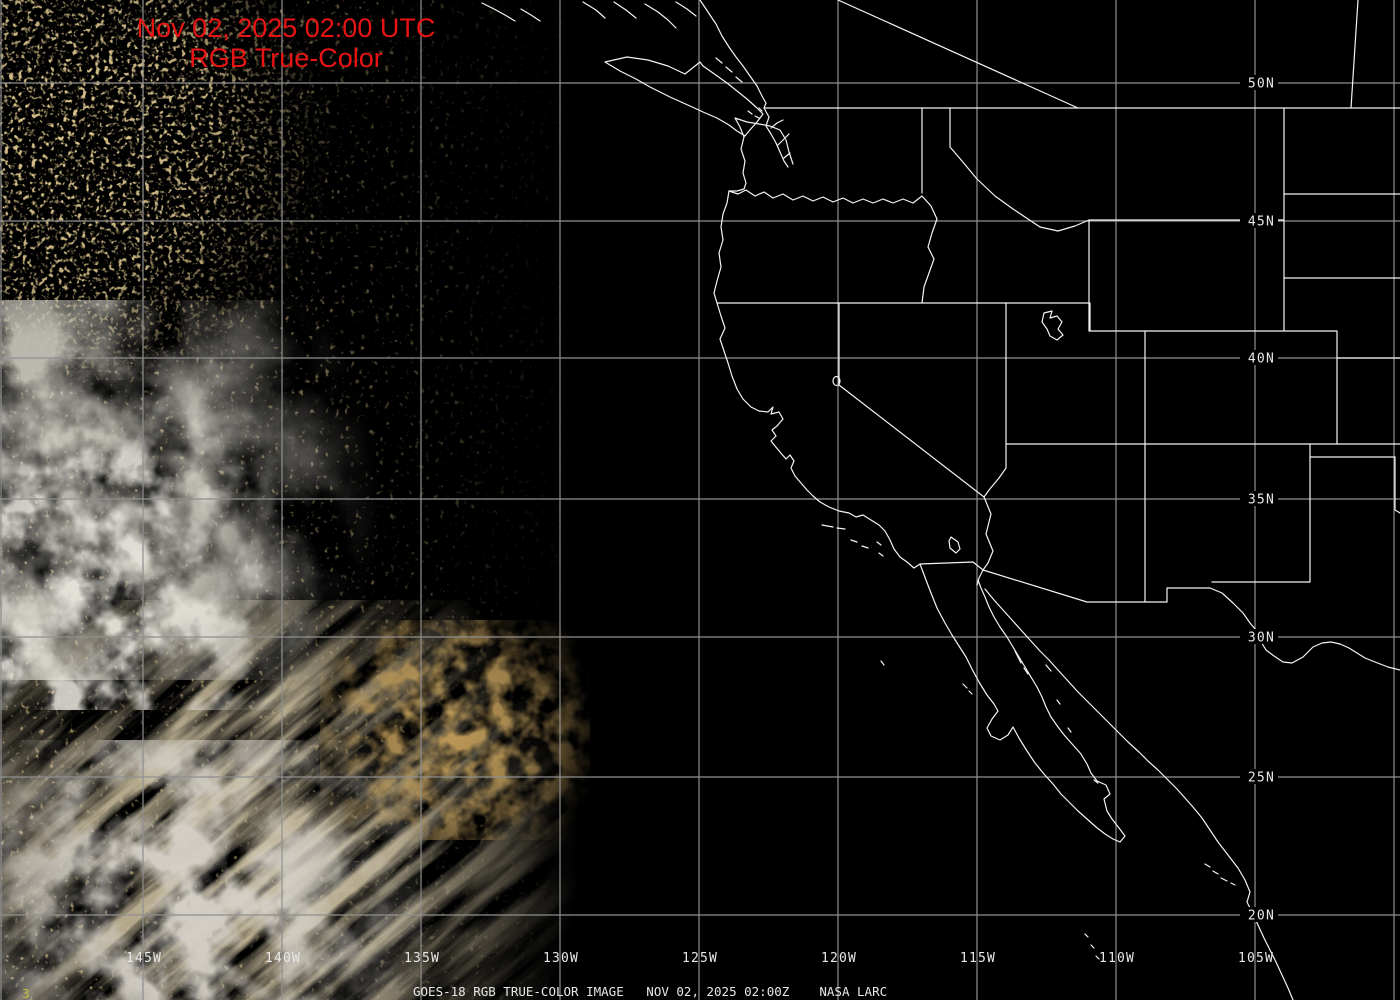  What do you see at coordinates (286, 58) in the screenshot?
I see `title-line-2: RGB True-Color` at bounding box center [286, 58].